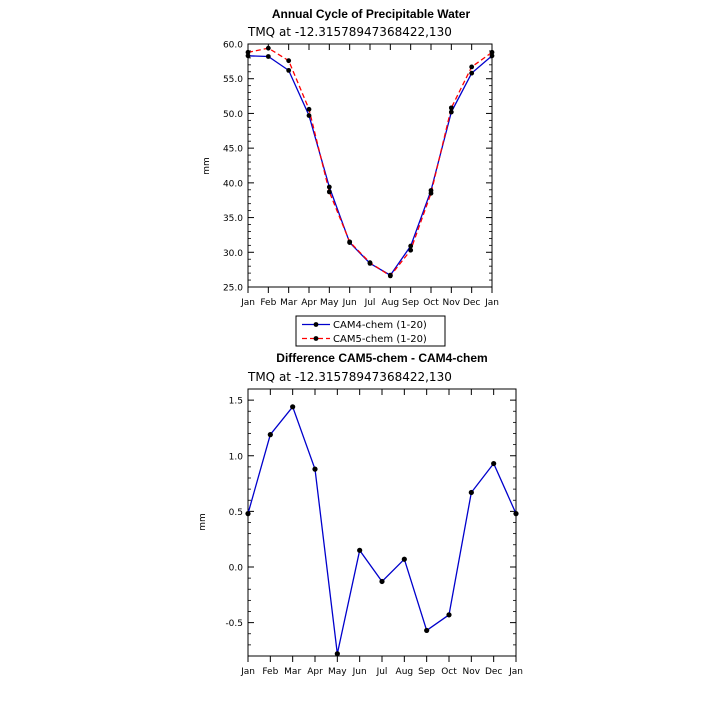  What do you see at coordinates (233, 167) in the screenshot?
I see `y-tick-labels: 60.0 55.0 50.0 45.0 40.0 35.0 30.0 25.0` at bounding box center [233, 167].